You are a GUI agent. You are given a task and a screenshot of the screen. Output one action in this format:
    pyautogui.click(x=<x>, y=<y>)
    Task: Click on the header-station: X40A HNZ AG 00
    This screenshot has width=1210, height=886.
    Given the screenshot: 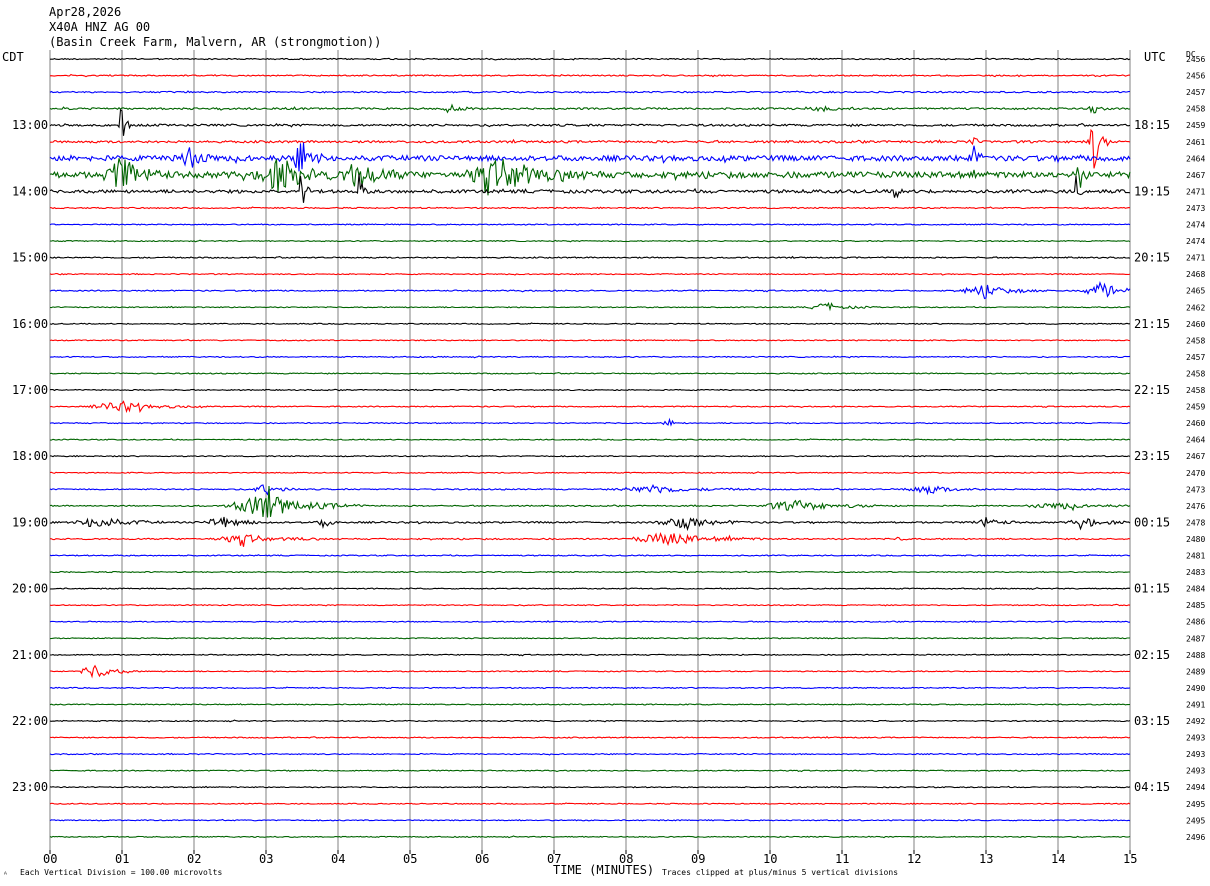 What is the action you would take?
    pyautogui.click(x=99, y=27)
    